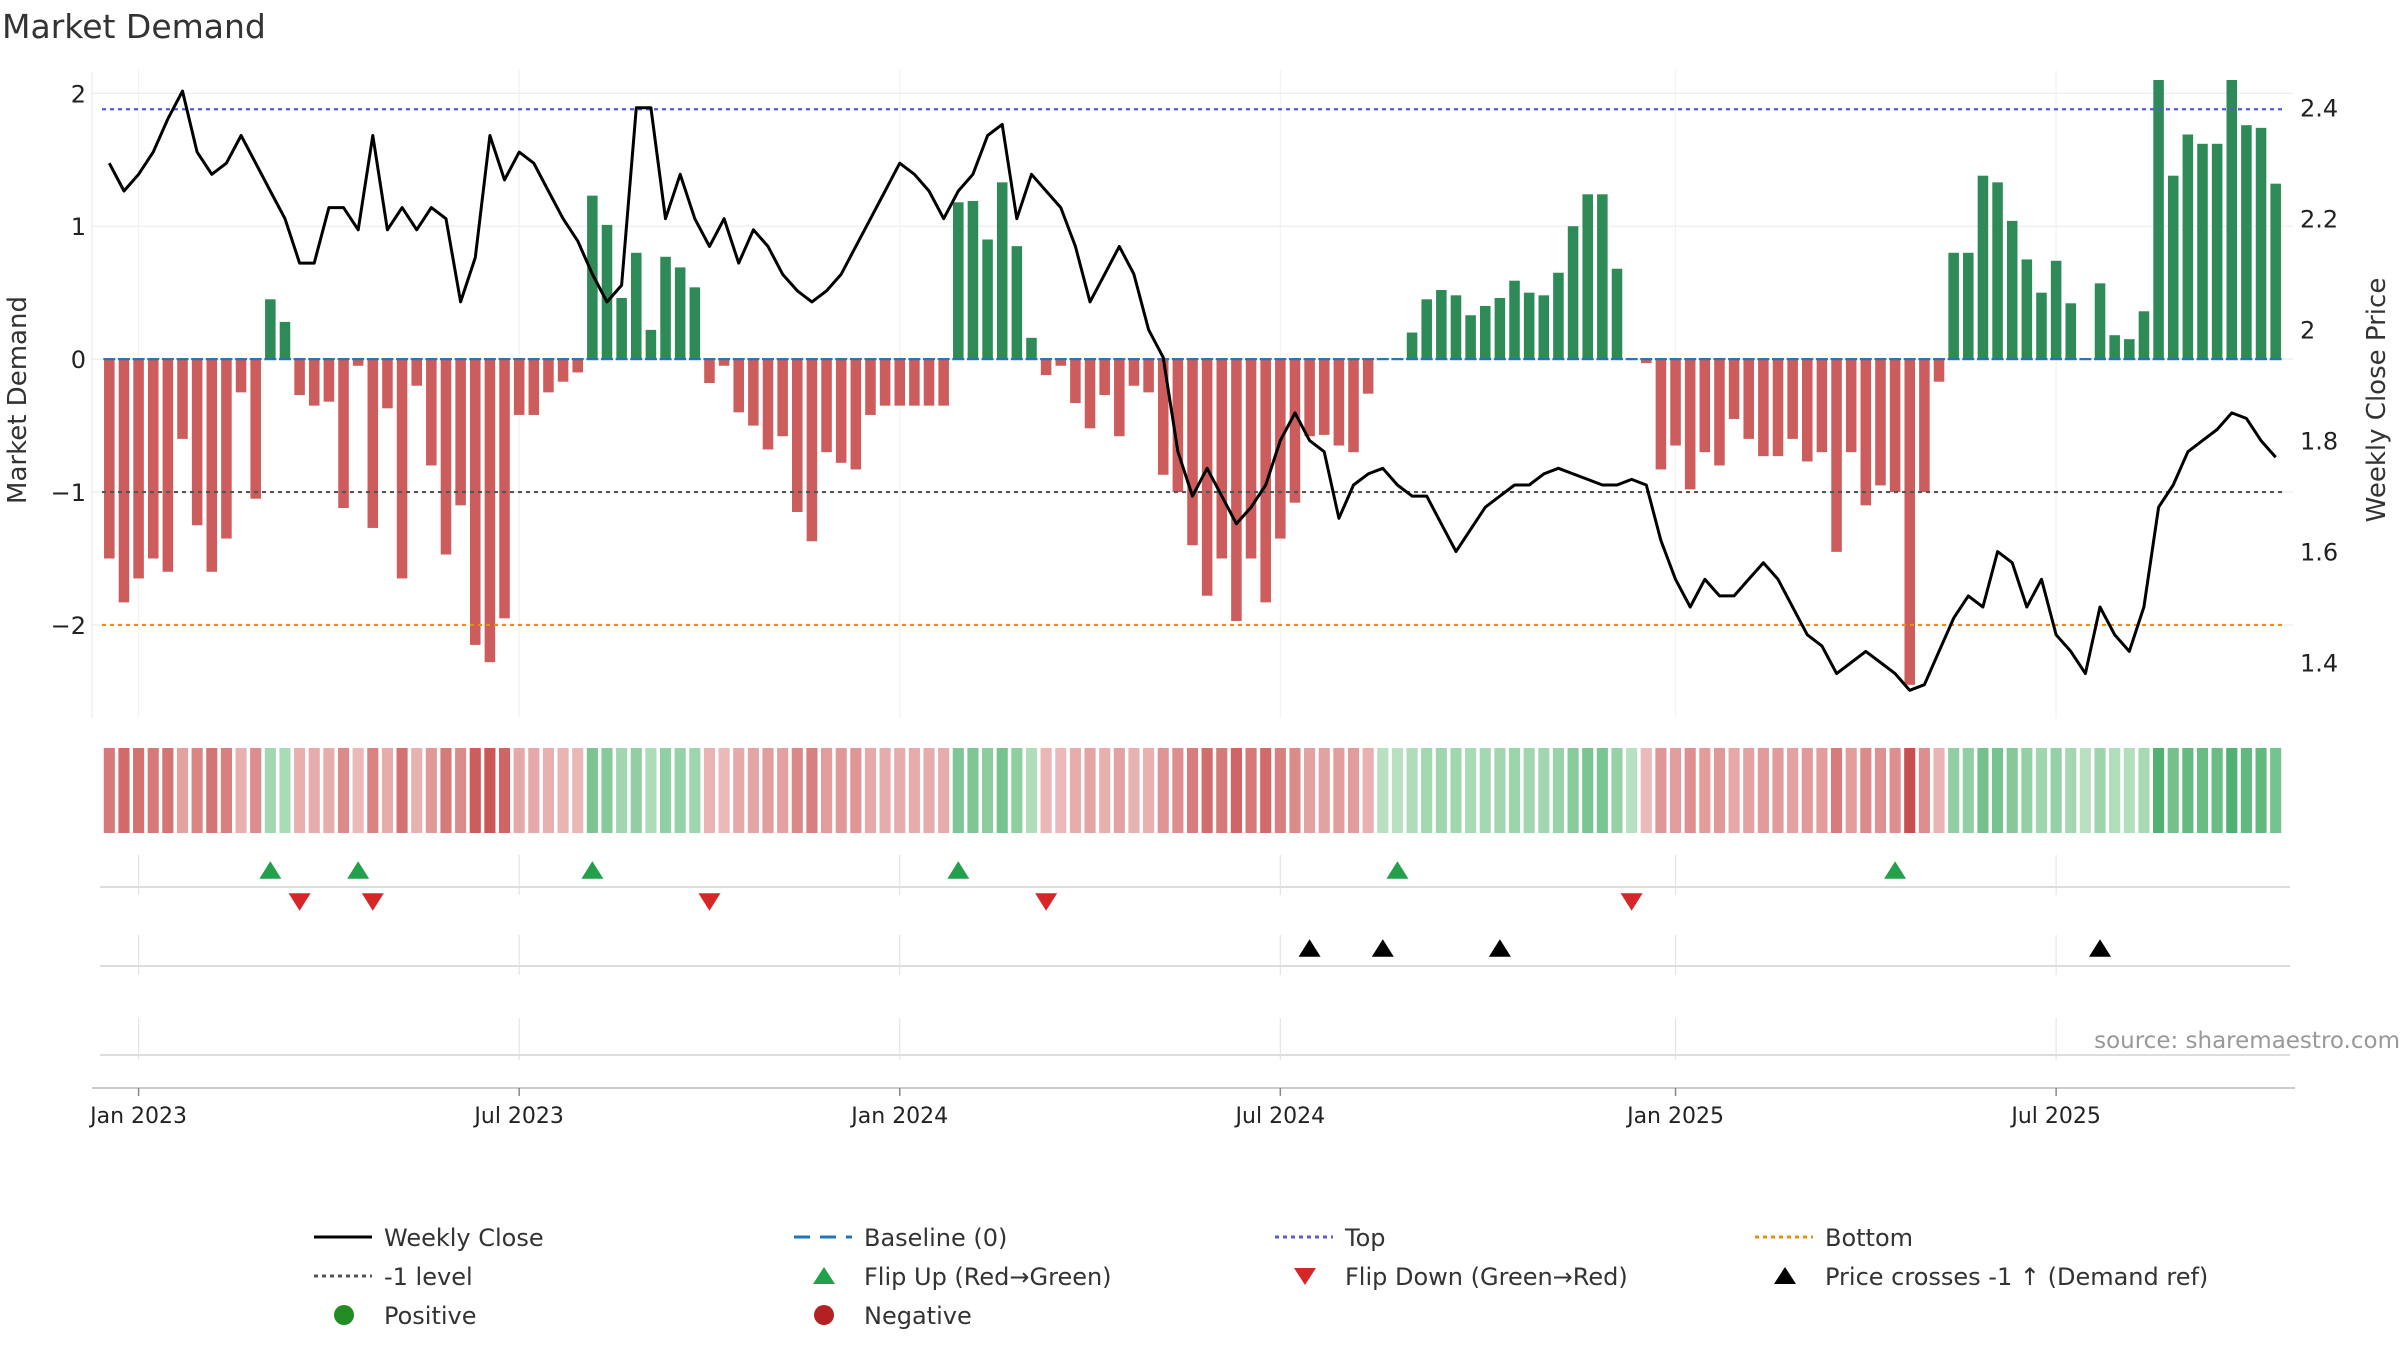 This screenshot has width=2400, height=1350. Describe the element at coordinates (1486, 1277) in the screenshot. I see `legend-label: Flip Down (Green→Red)` at that location.